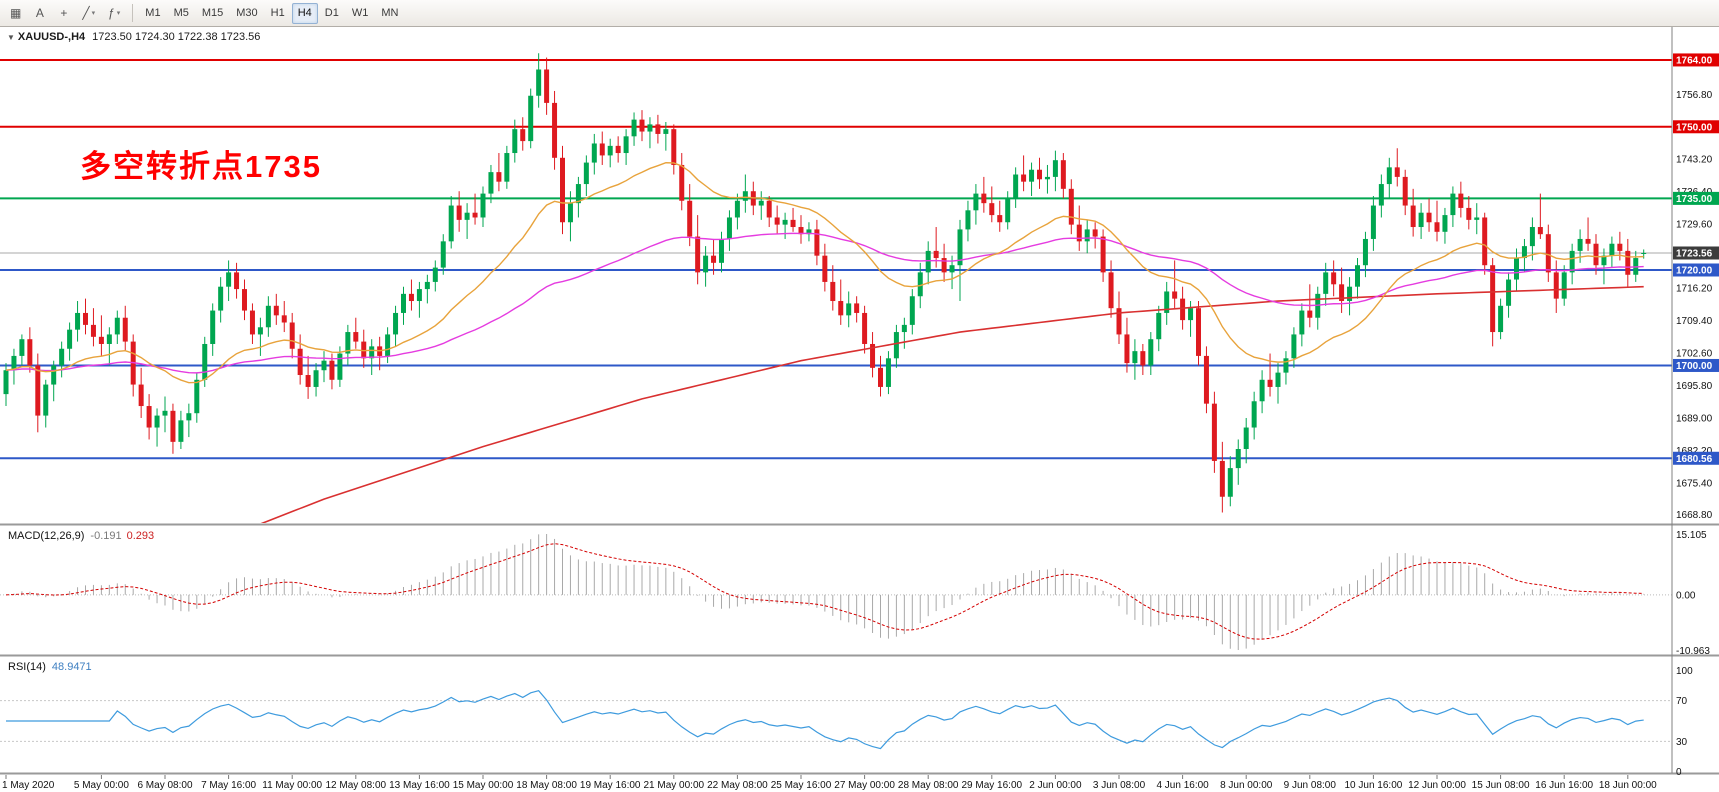 Image resolution: width=1719 pixels, height=792 pixels. What do you see at coordinates (28, 785) in the screenshot?
I see `time-label: 1 May 2020` at bounding box center [28, 785].